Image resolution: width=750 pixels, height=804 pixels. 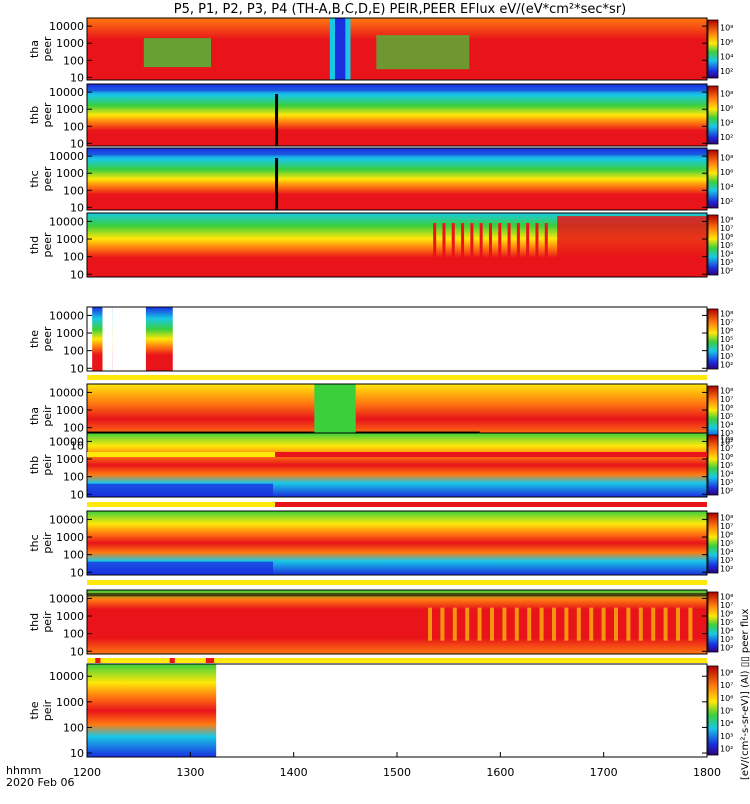 I want to click on x-tick-label: 1800, so click(x=707, y=772).